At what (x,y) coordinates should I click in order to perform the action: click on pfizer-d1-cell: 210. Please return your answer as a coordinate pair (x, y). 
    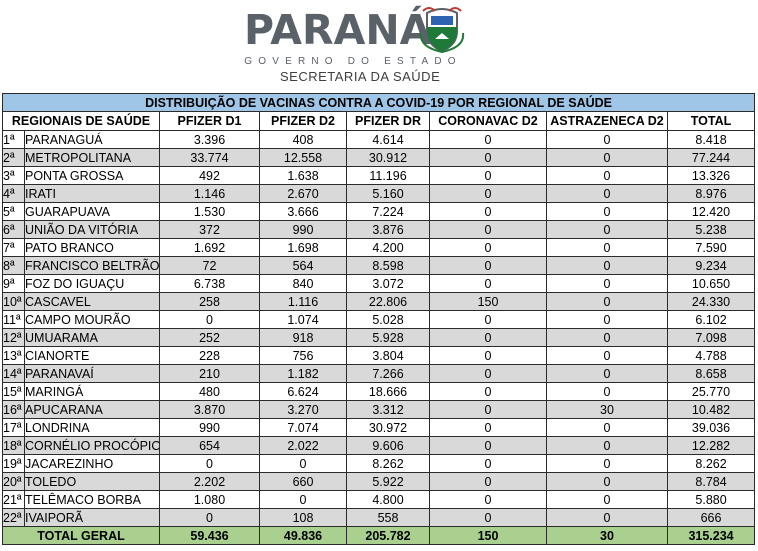
    Looking at the image, I should click on (209, 373).